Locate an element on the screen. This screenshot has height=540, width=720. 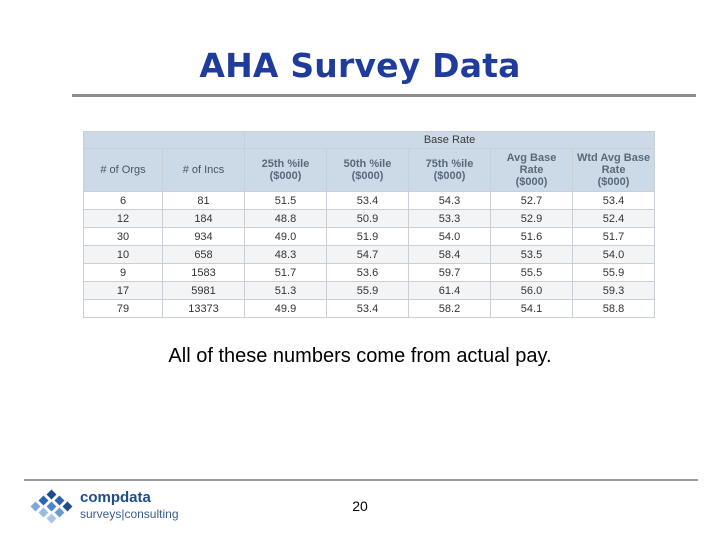
table-cell: 53.3 is located at coordinates (449, 218).